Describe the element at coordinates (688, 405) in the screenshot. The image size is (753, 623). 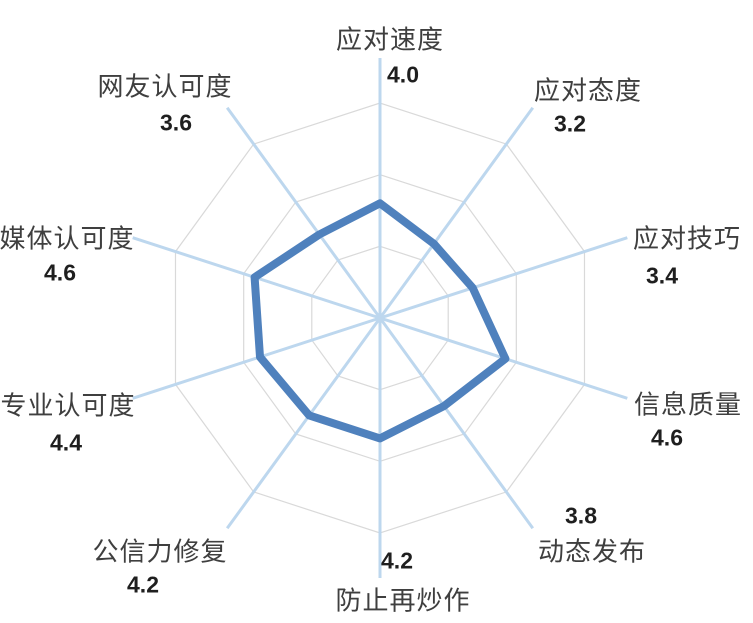
I see `category-label: 信息质量` at that location.